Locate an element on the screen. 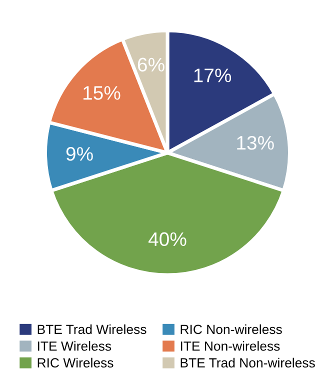 This screenshot has height=382, width=335. legend-label: BTE Trad Wireless is located at coordinates (92, 329).